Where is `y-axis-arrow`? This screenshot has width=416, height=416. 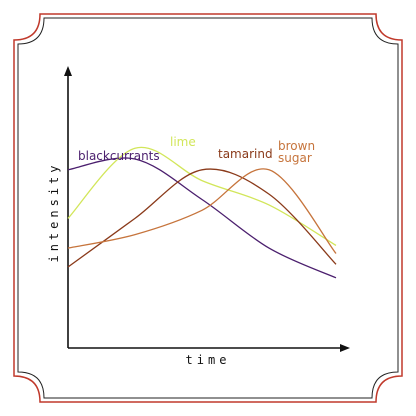
y-axis-arrow is located at coordinates (68, 71).